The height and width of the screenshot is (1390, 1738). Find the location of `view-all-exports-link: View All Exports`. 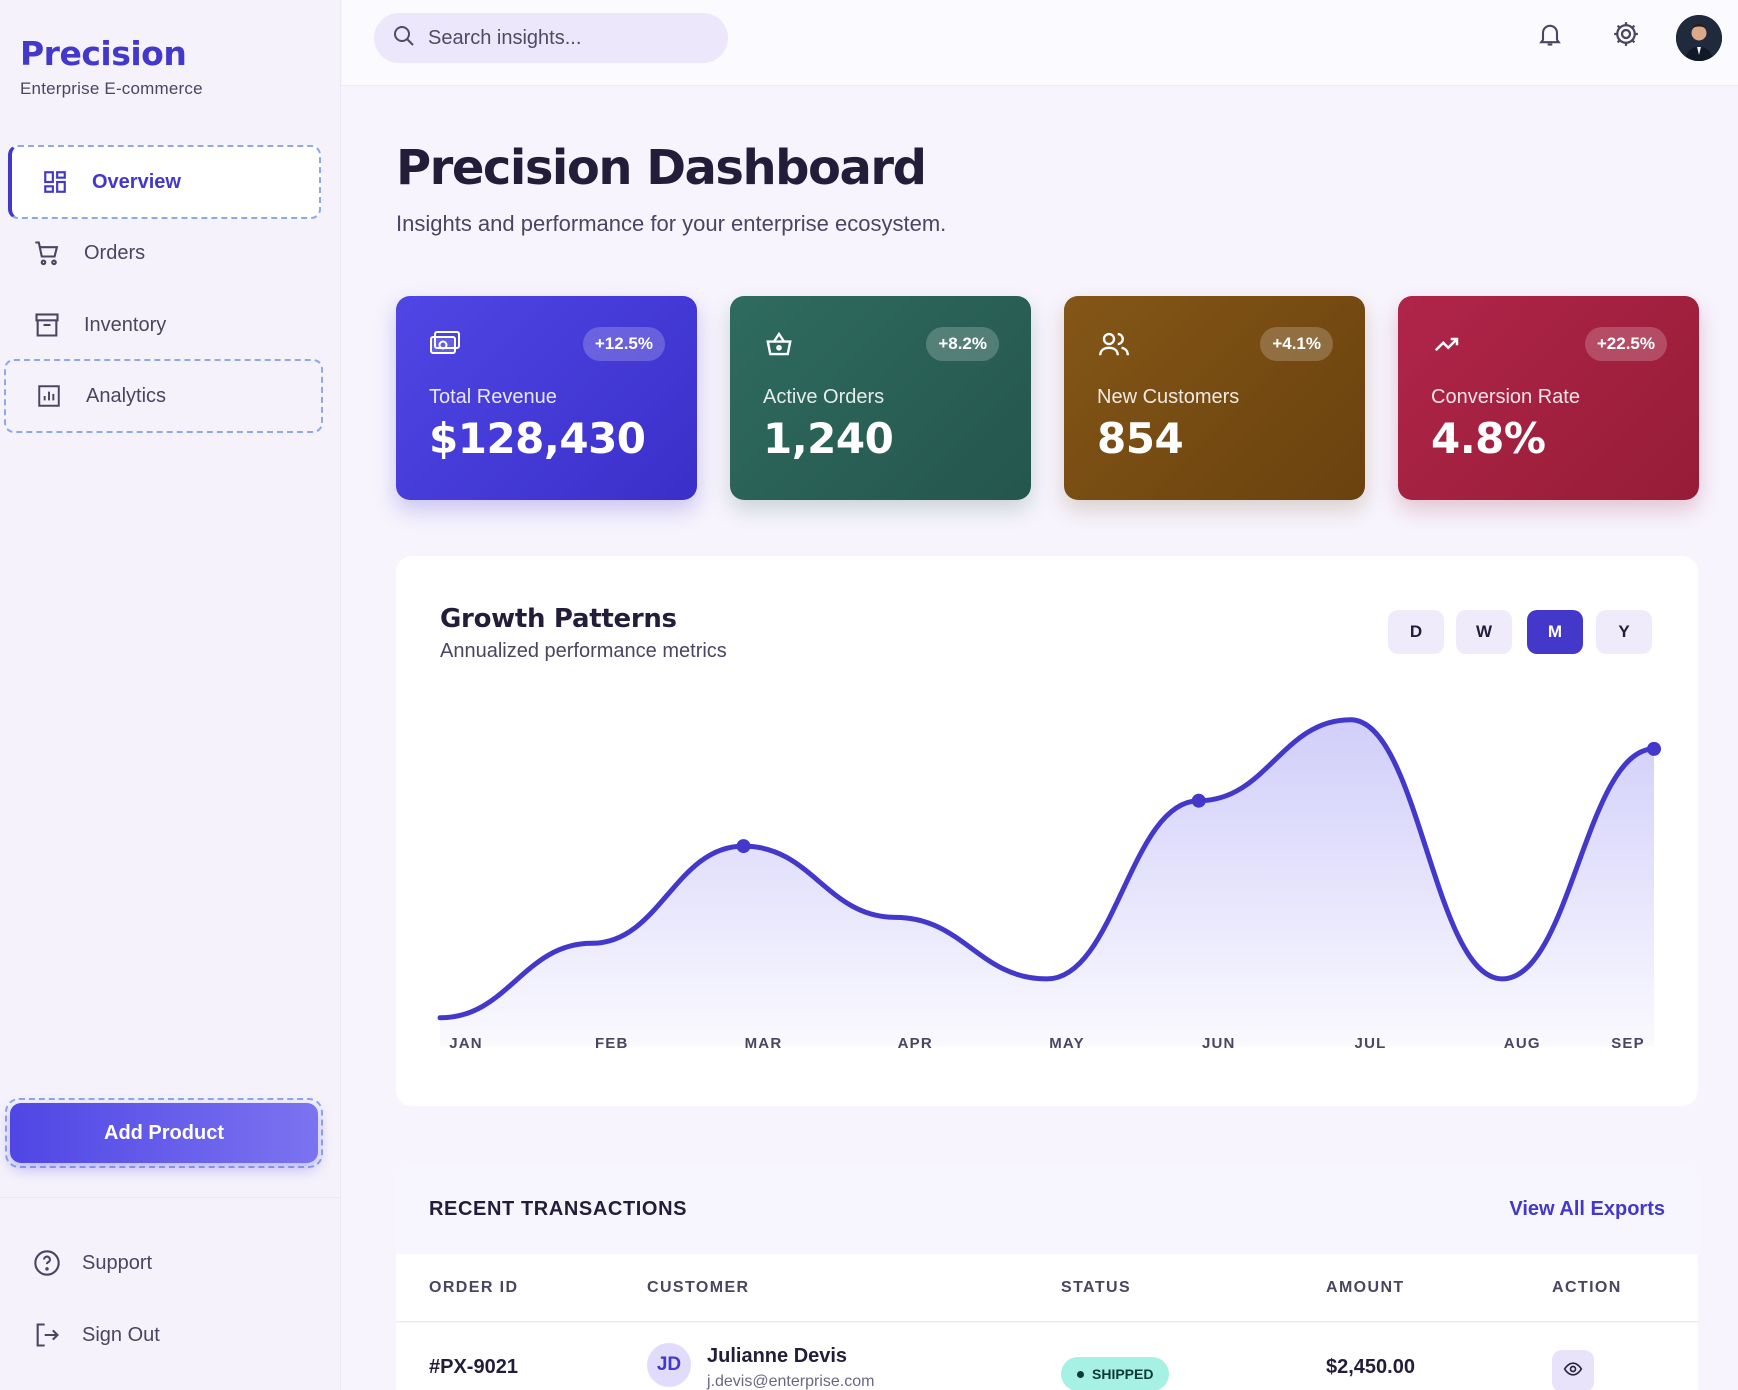

view-all-exports-link: View All Exports is located at coordinates (1587, 1209).